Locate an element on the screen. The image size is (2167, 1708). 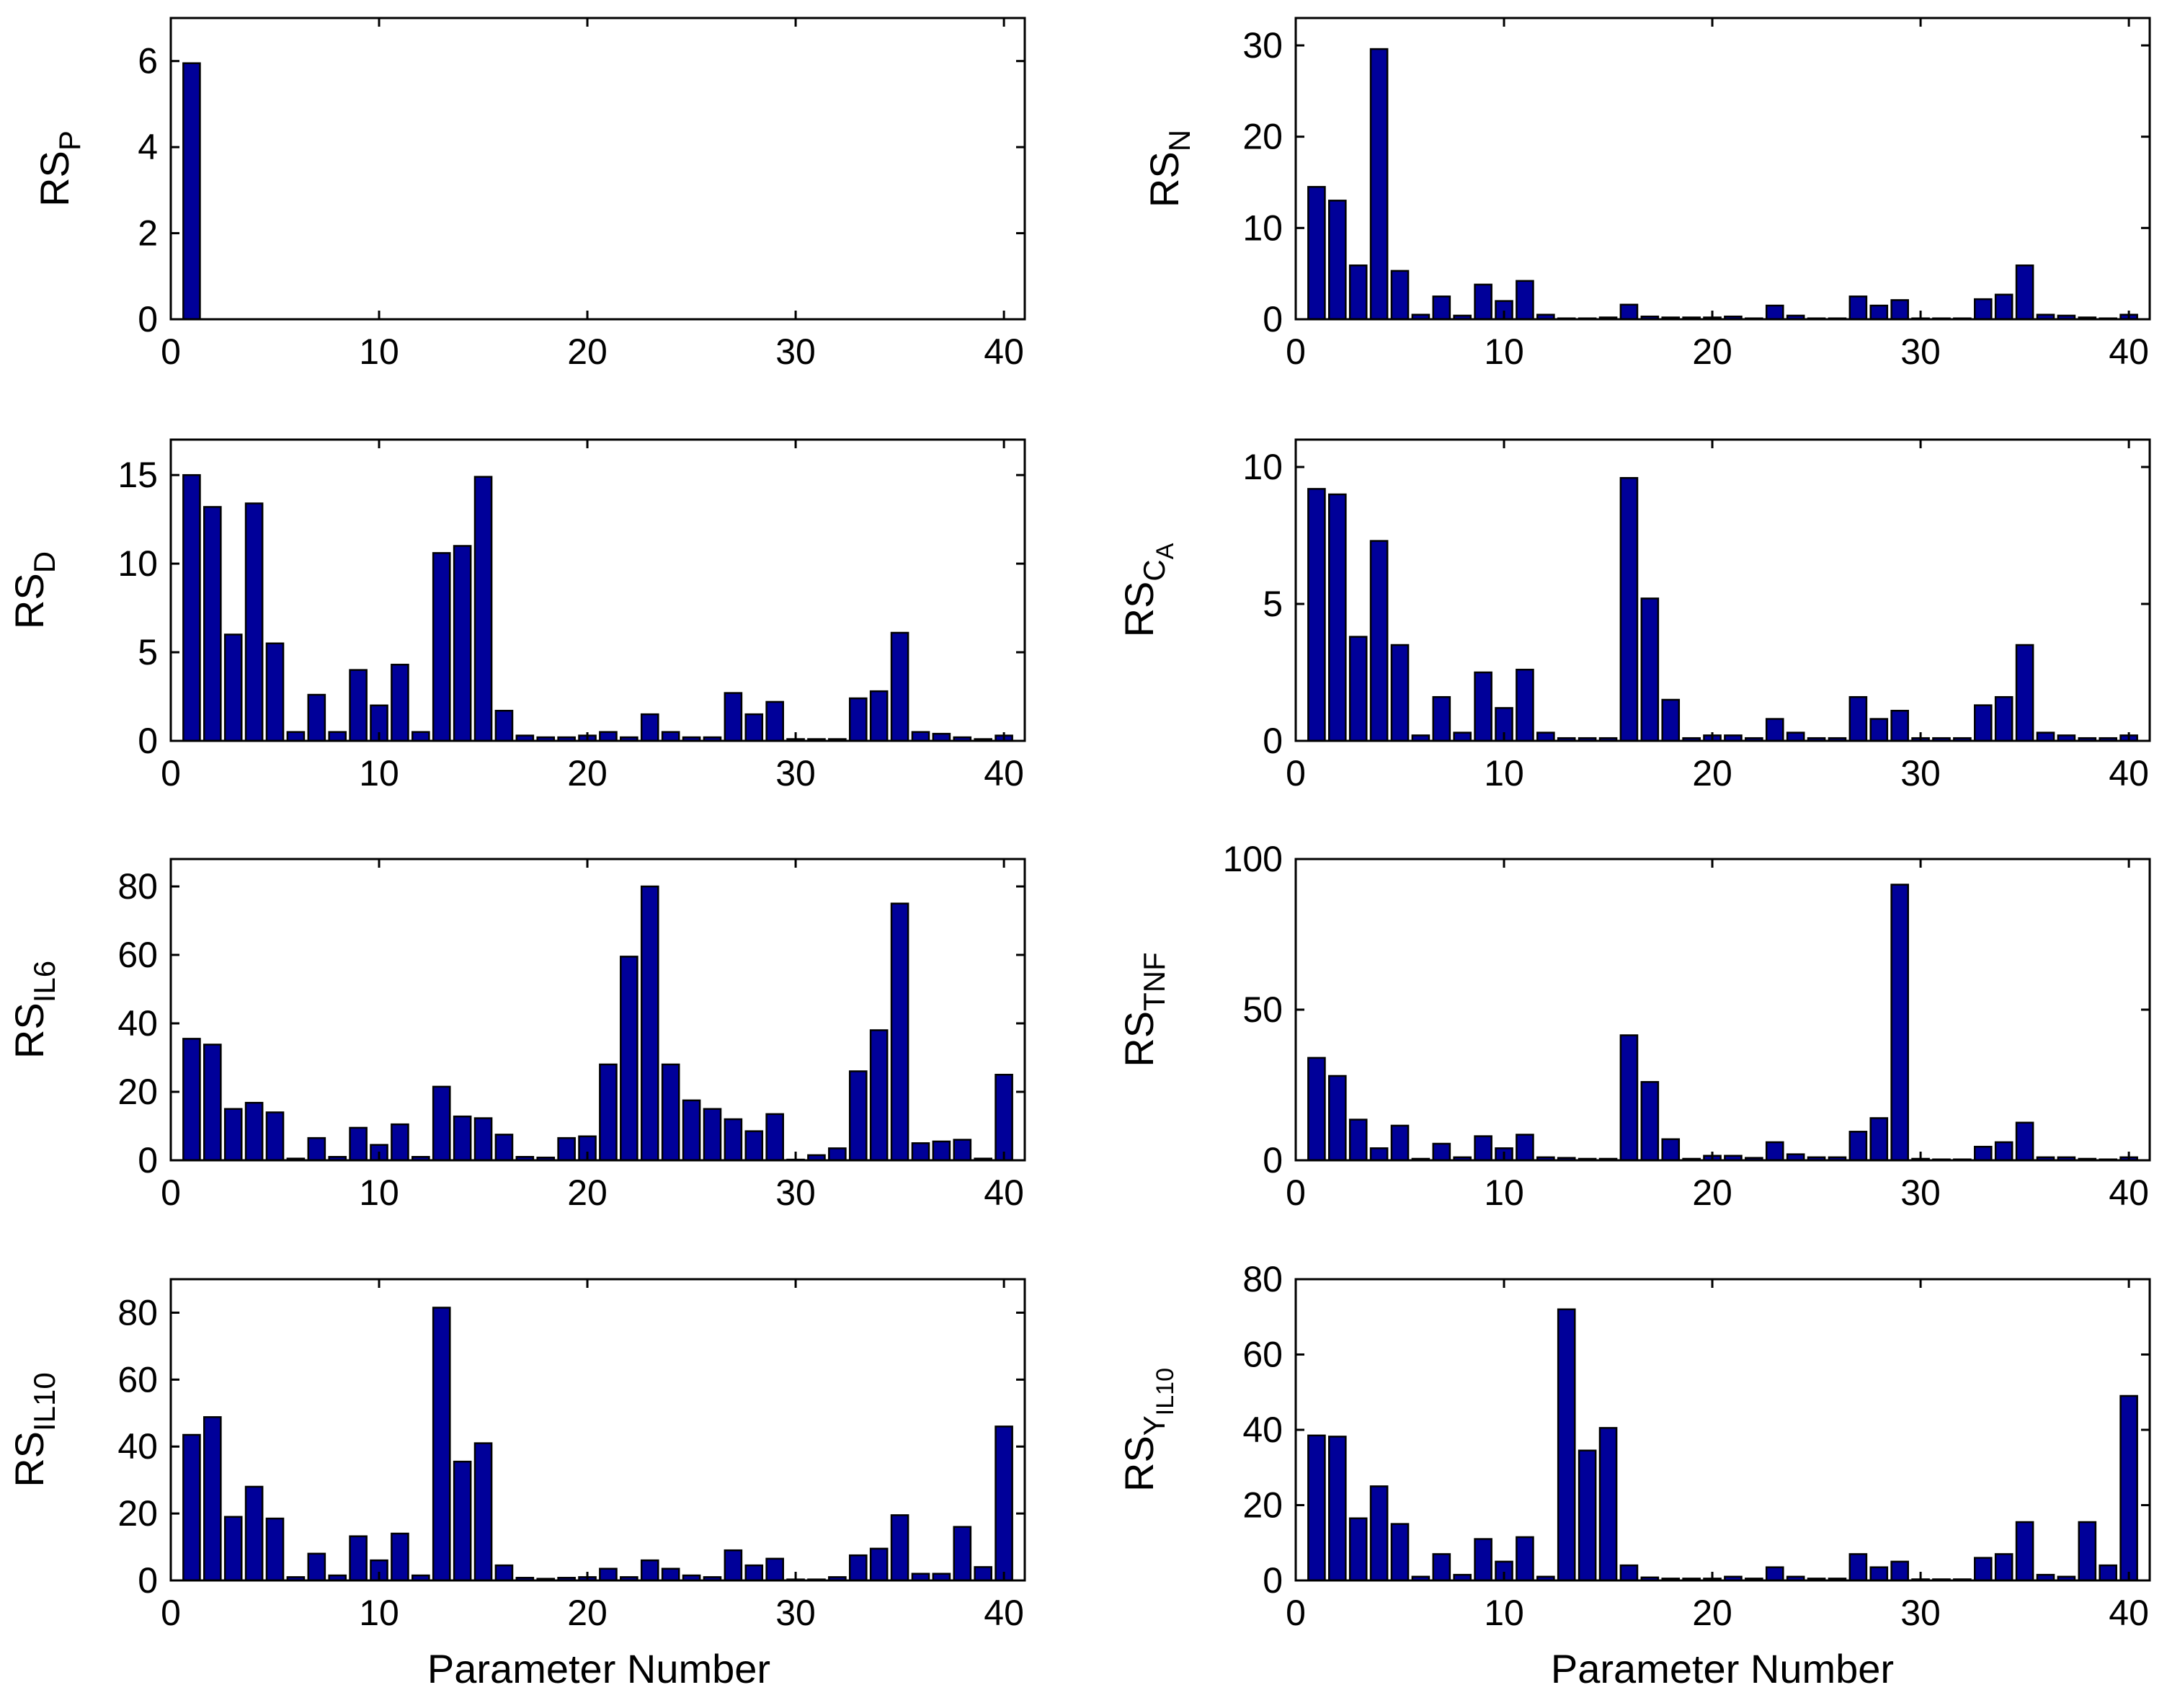
bar-row2-left-p6 is located at coordinates (296, 737).